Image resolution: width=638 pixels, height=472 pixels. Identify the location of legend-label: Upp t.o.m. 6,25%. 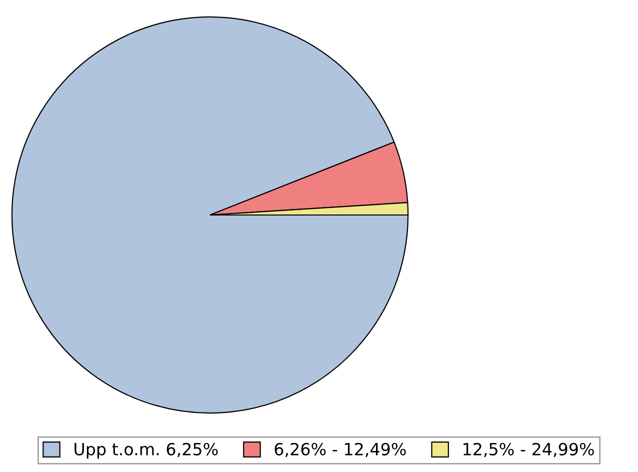
(146, 450).